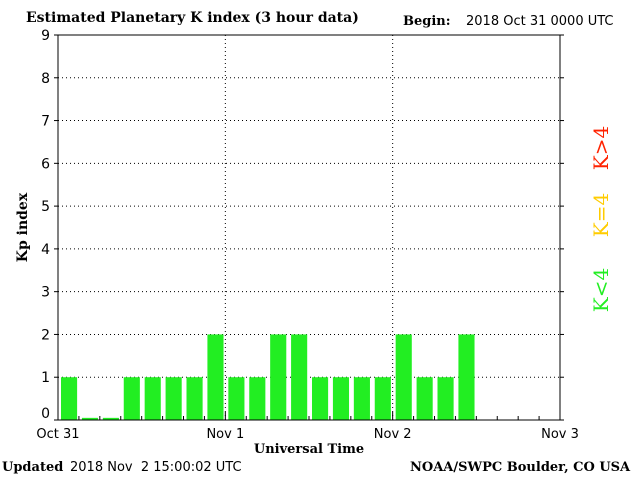 The width and height of the screenshot is (640, 480). I want to click on y-tick-label: 5, so click(45, 207).